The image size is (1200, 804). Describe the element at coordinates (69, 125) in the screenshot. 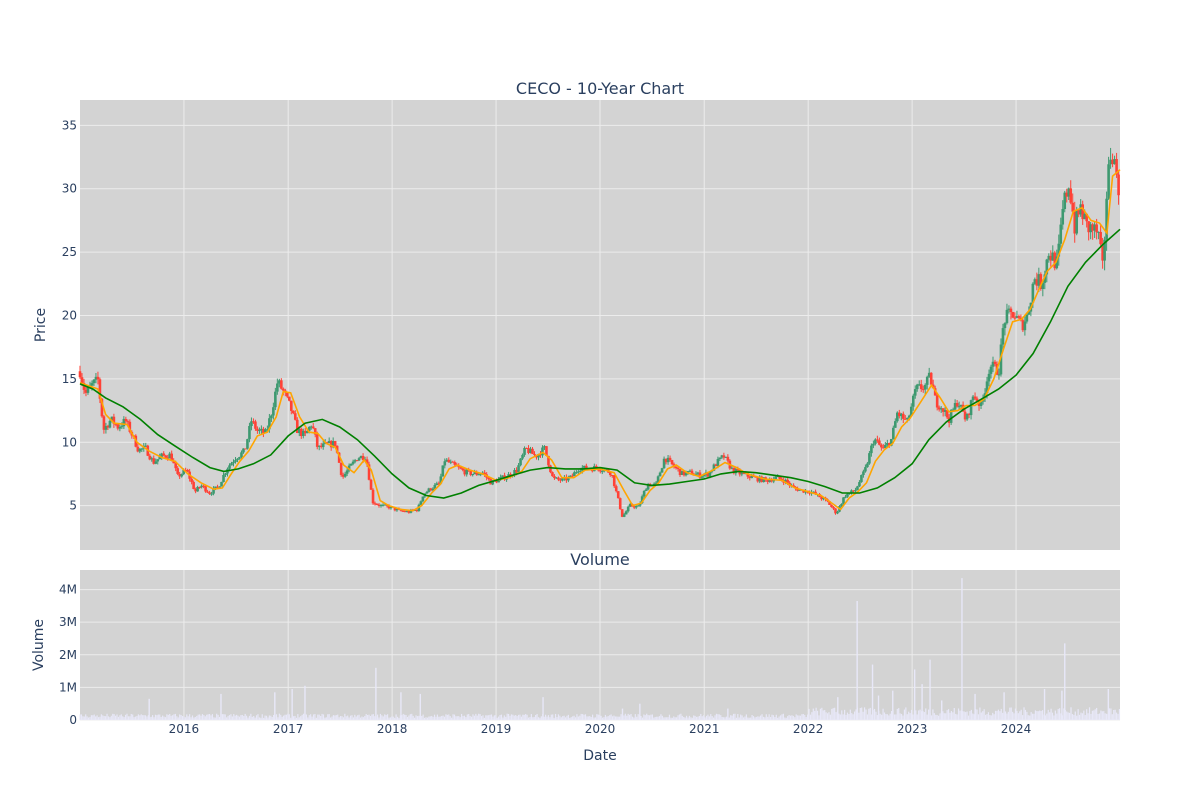

I see `price-y-tick-label: 35` at that location.